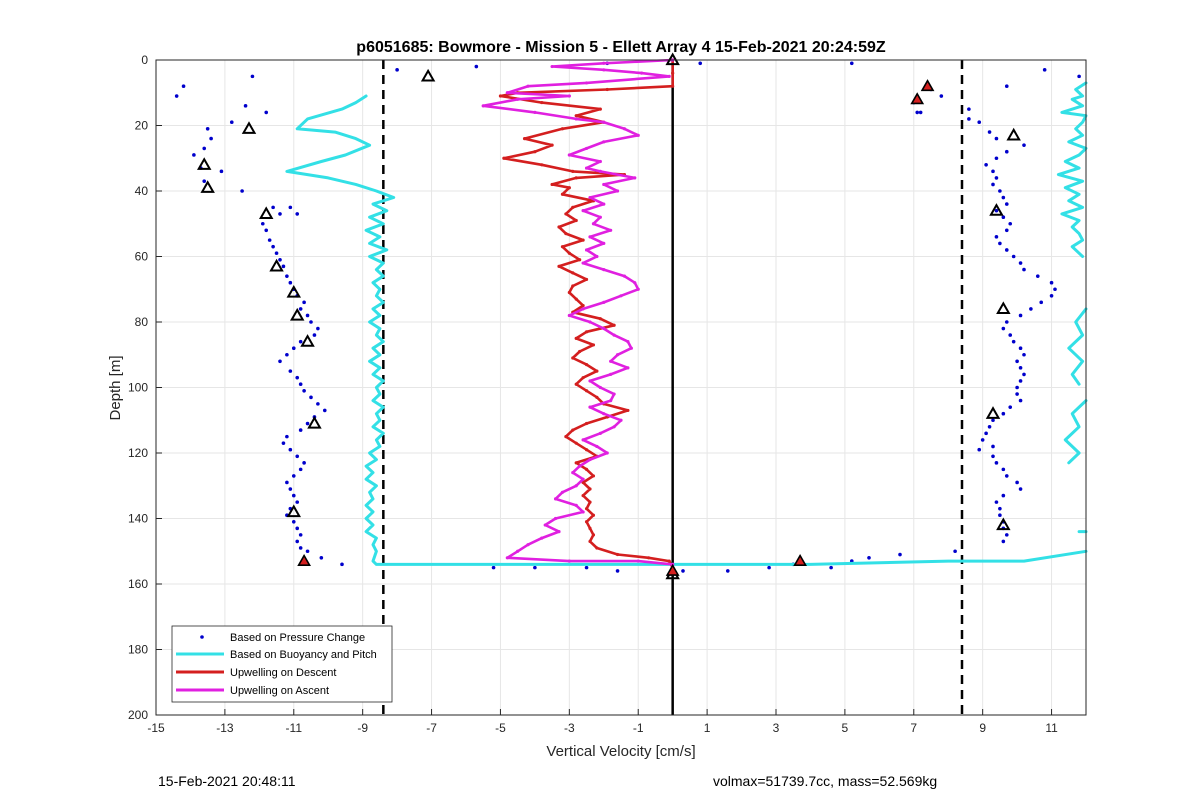 This screenshot has height=804, width=1200. What do you see at coordinates (602, 722) in the screenshot?
I see `x-axis-ticks: -15 -13 -11 -9 -7 -5 -3 -1 1 3 5 7 9 11` at bounding box center [602, 722].